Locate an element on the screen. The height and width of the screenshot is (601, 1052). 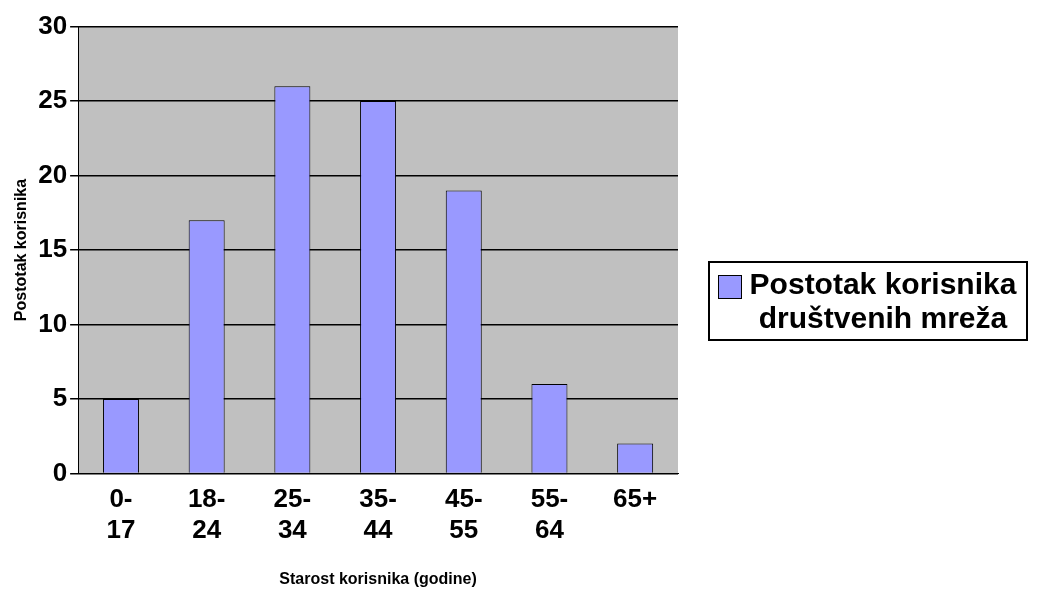
y-tick-label: 20 is located at coordinates (53, 173).